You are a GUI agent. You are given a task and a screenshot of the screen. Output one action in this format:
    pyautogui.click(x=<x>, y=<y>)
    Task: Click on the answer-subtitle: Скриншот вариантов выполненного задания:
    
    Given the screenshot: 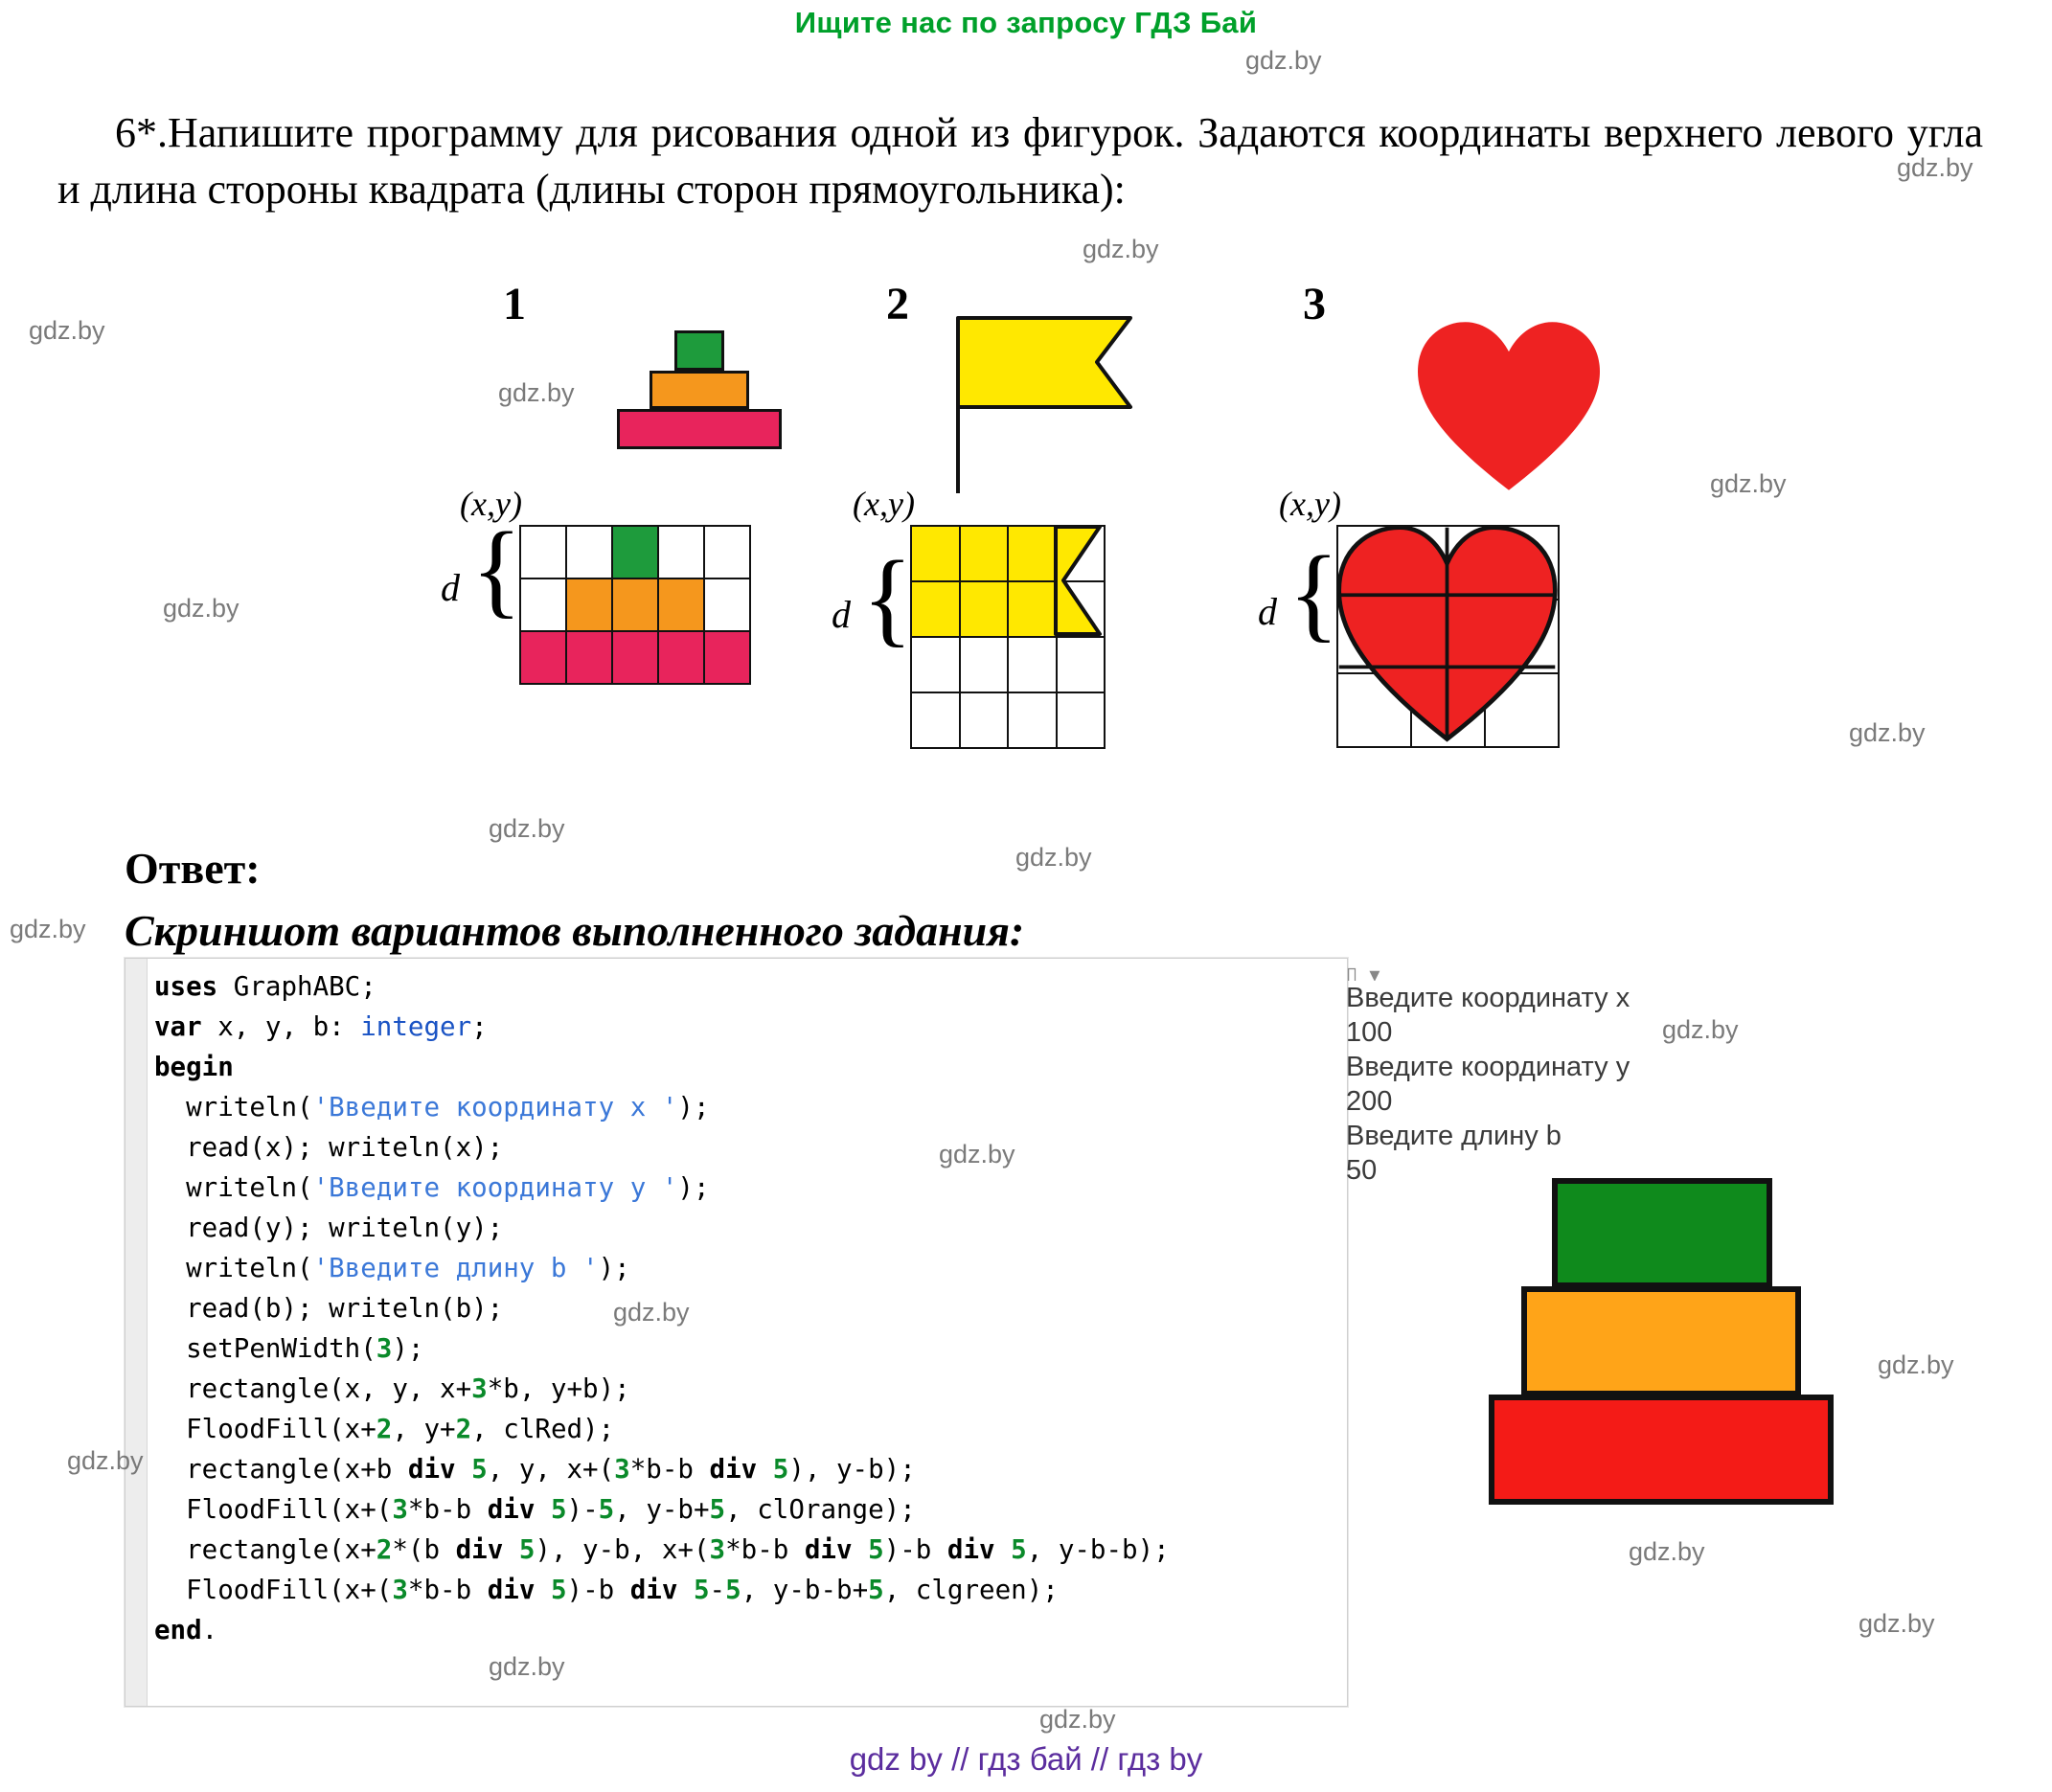 What is the action you would take?
    pyautogui.click(x=575, y=930)
    